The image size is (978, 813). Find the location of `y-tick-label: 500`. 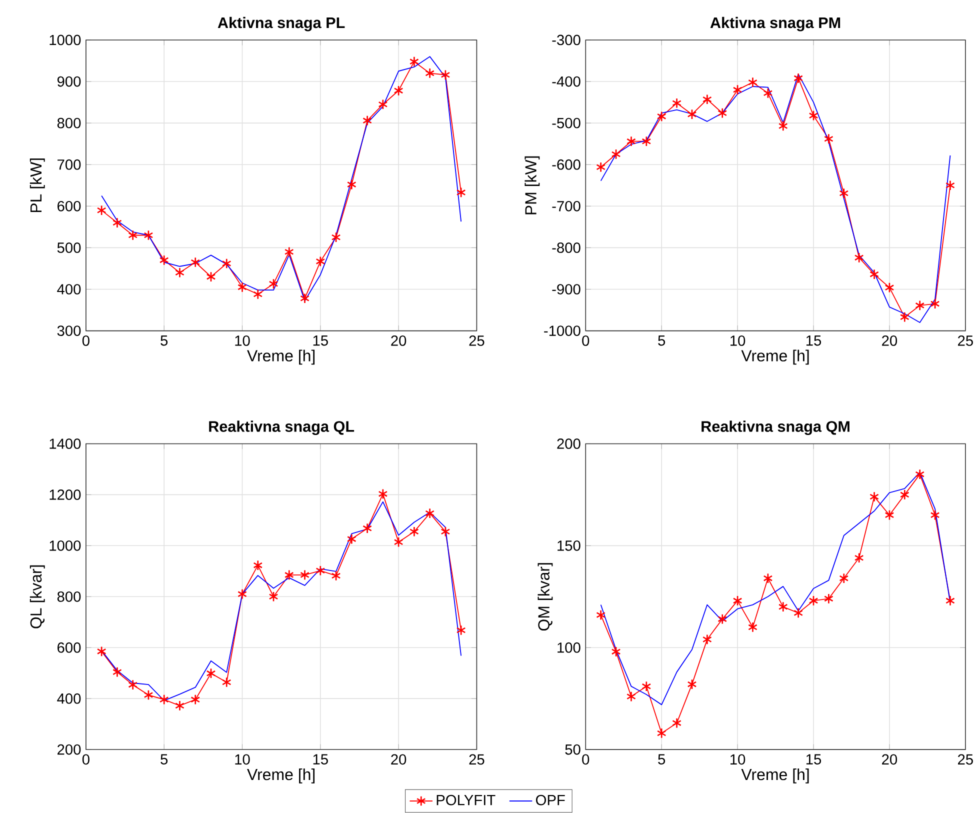

y-tick-label: 500 is located at coordinates (69, 248).